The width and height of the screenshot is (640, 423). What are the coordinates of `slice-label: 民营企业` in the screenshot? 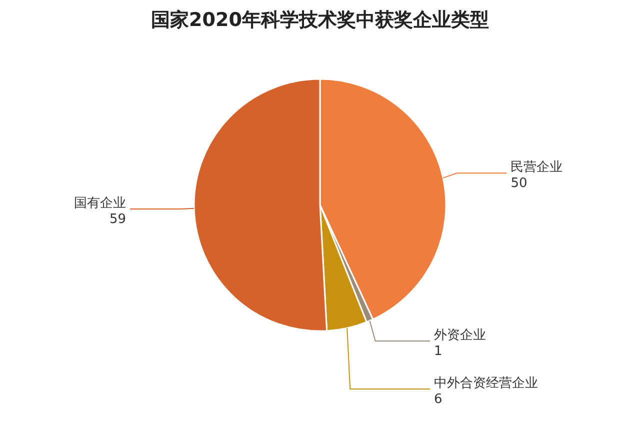 It's located at (536, 168).